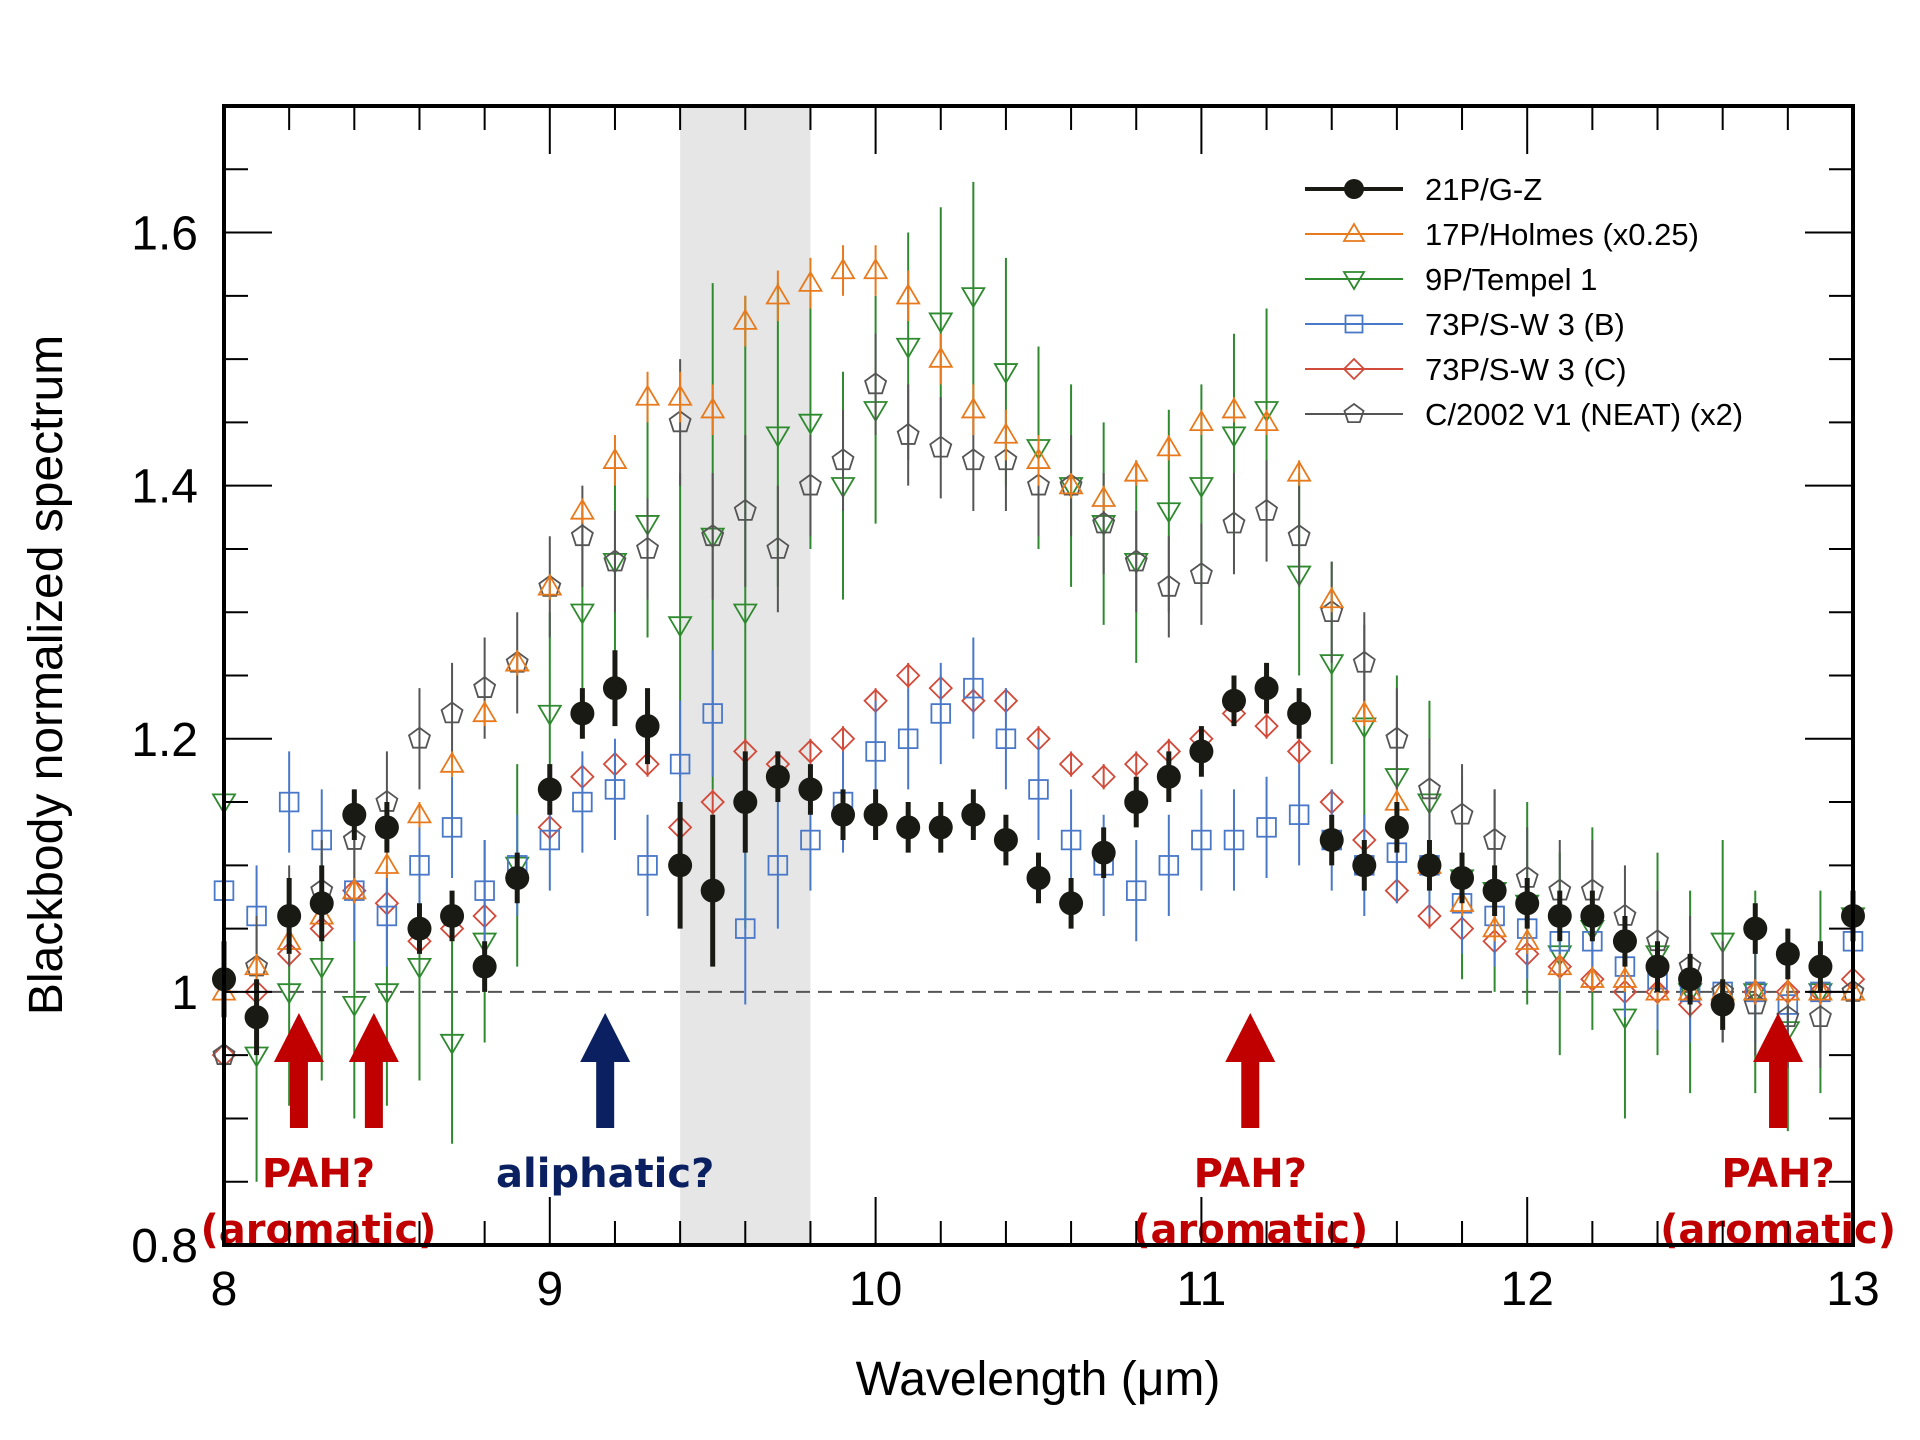  I want to click on legend-label: 73P/S-W 3 (C), so click(1526, 369).